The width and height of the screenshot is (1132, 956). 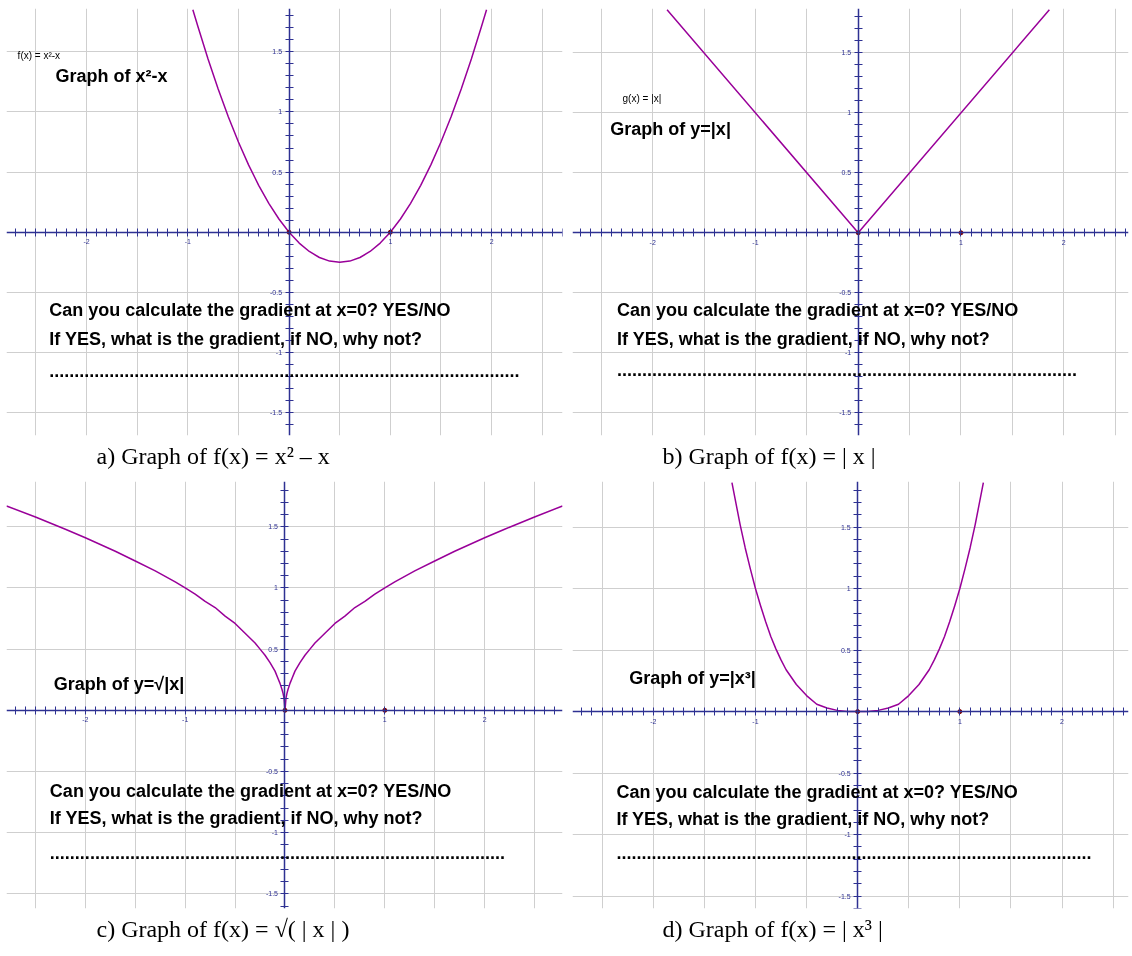 What do you see at coordinates (223, 928) in the screenshot?
I see `text: c) Graph of f(x) = √( | x | )` at bounding box center [223, 928].